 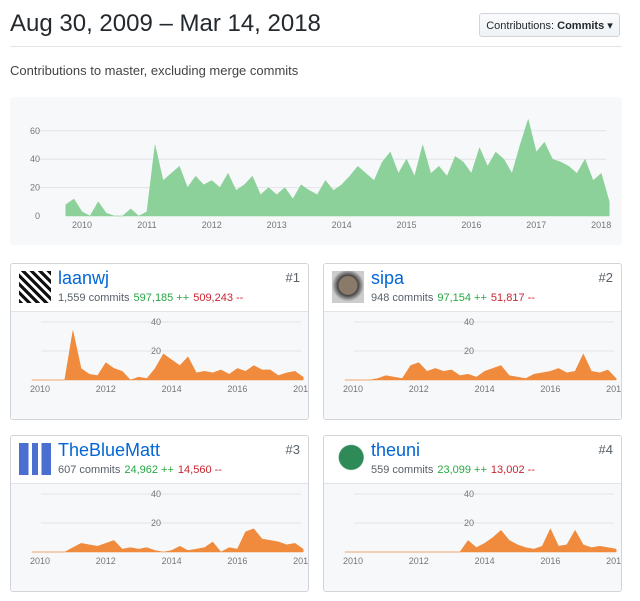 I want to click on x-tick-label: 2015, so click(x=406, y=225).